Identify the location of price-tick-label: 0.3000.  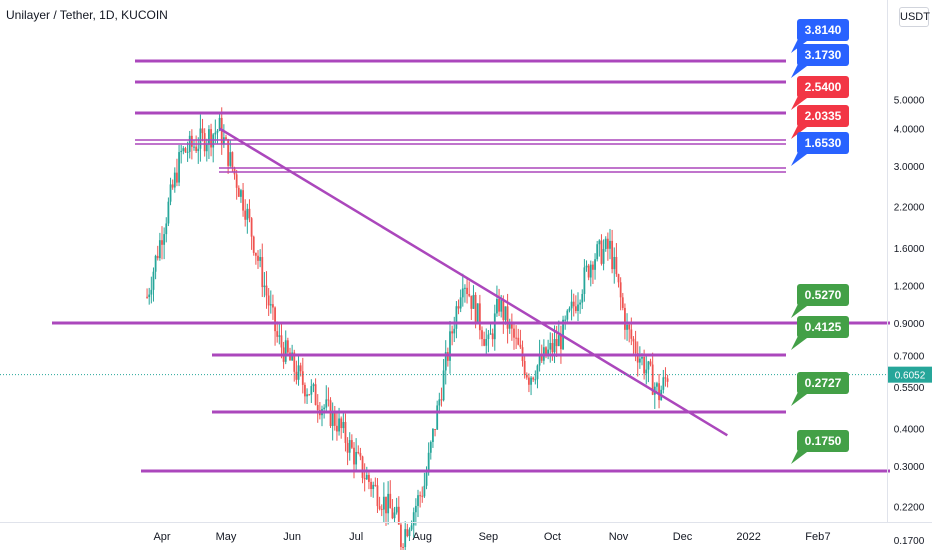
(909, 467).